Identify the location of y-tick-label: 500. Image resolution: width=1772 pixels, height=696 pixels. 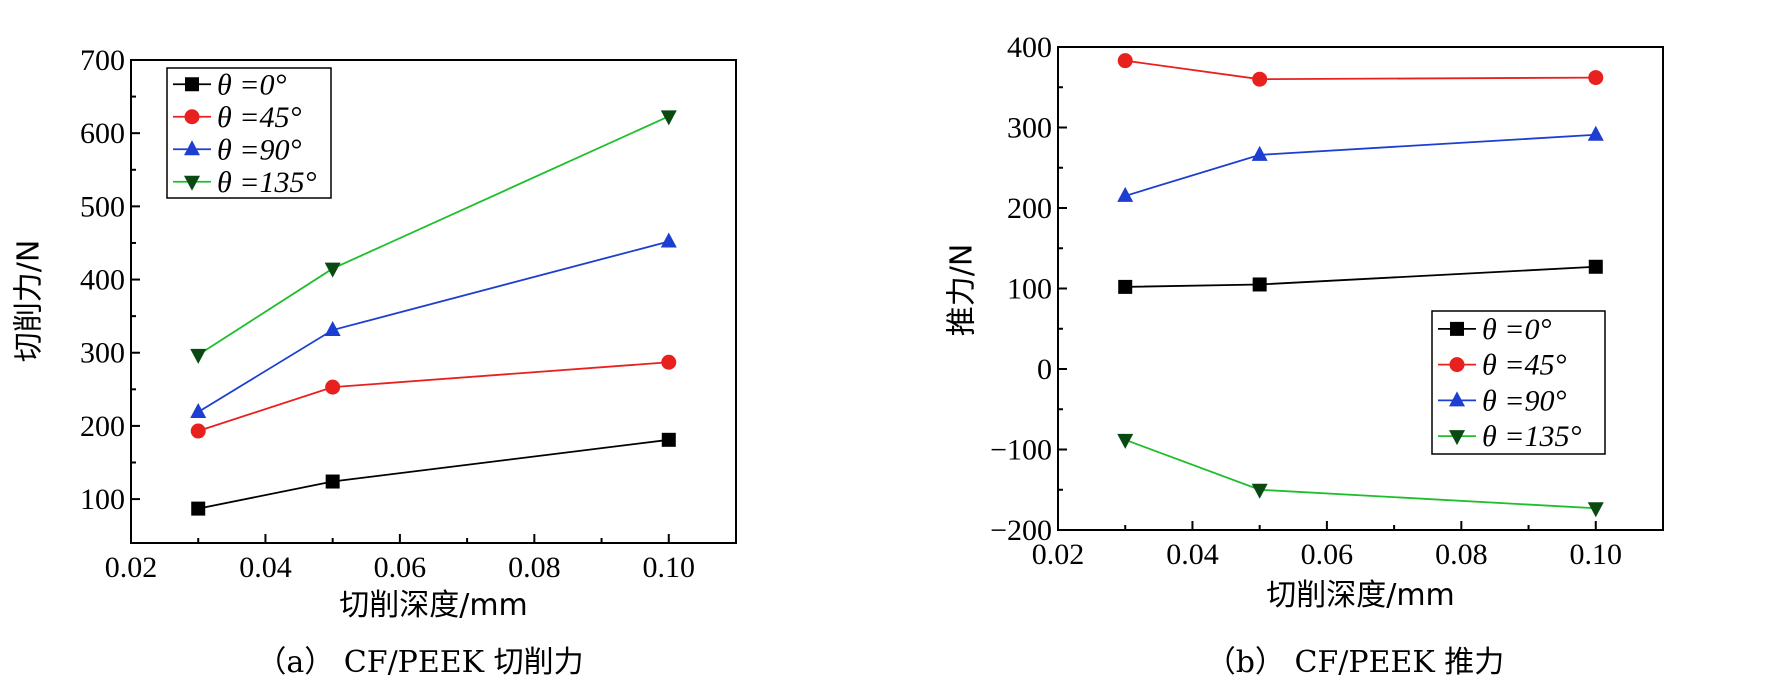
(102, 206).